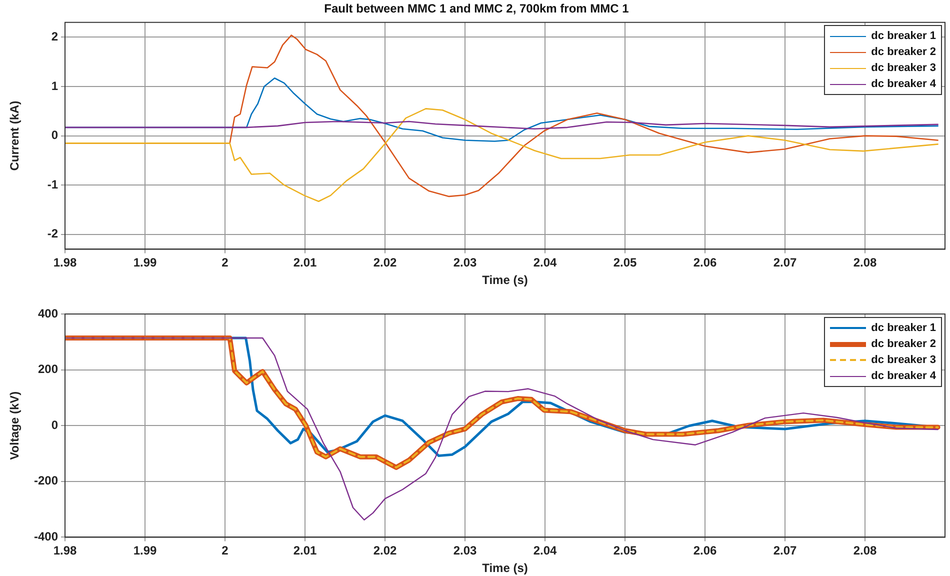 This screenshot has height=576, width=950. I want to click on y-tick-label: -1, so click(52, 184).